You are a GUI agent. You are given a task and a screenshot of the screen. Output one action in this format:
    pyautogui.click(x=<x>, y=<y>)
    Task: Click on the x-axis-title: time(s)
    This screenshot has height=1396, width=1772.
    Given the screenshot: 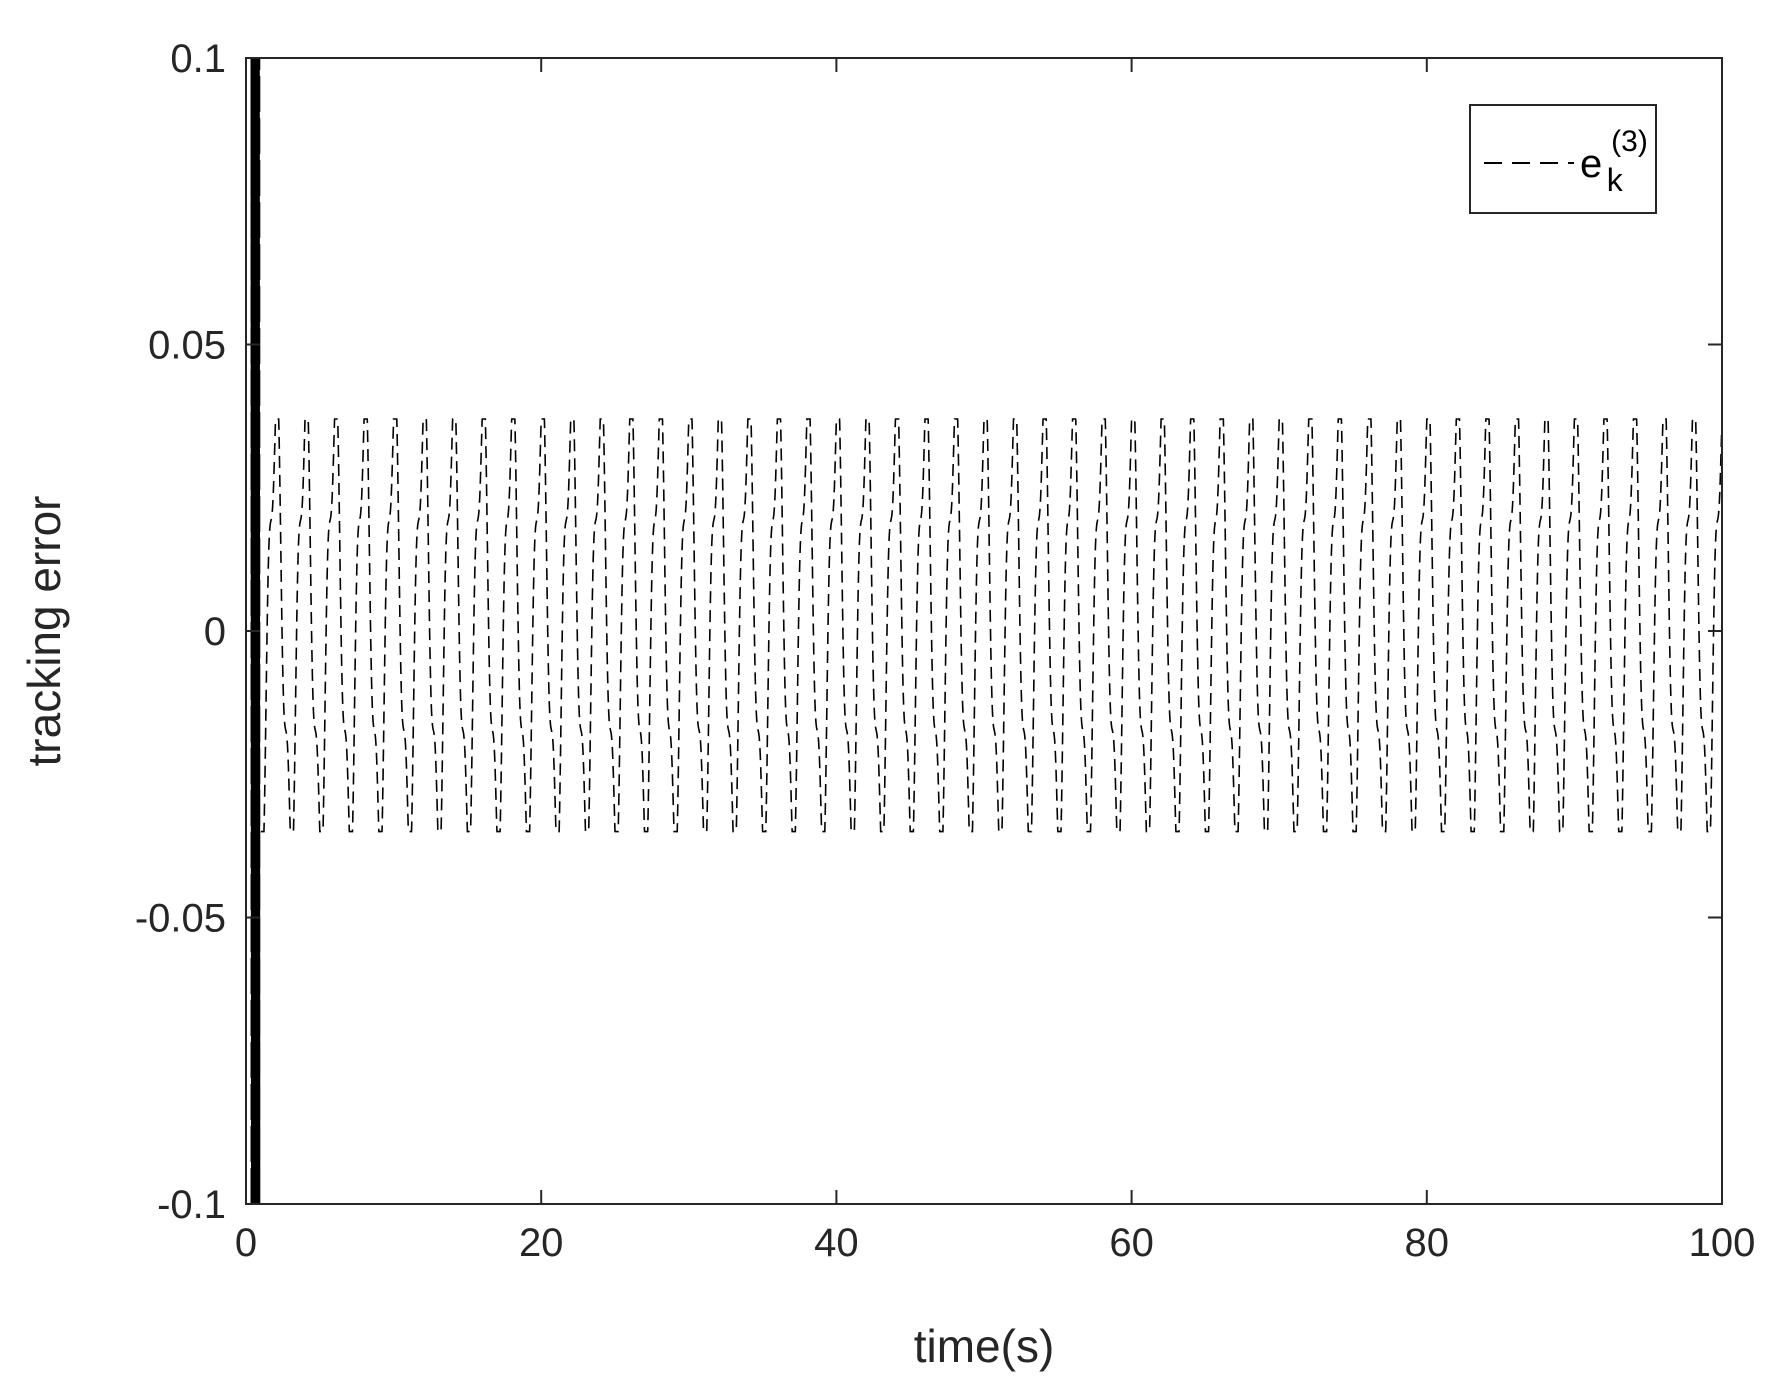 What is the action you would take?
    pyautogui.click(x=984, y=1346)
    